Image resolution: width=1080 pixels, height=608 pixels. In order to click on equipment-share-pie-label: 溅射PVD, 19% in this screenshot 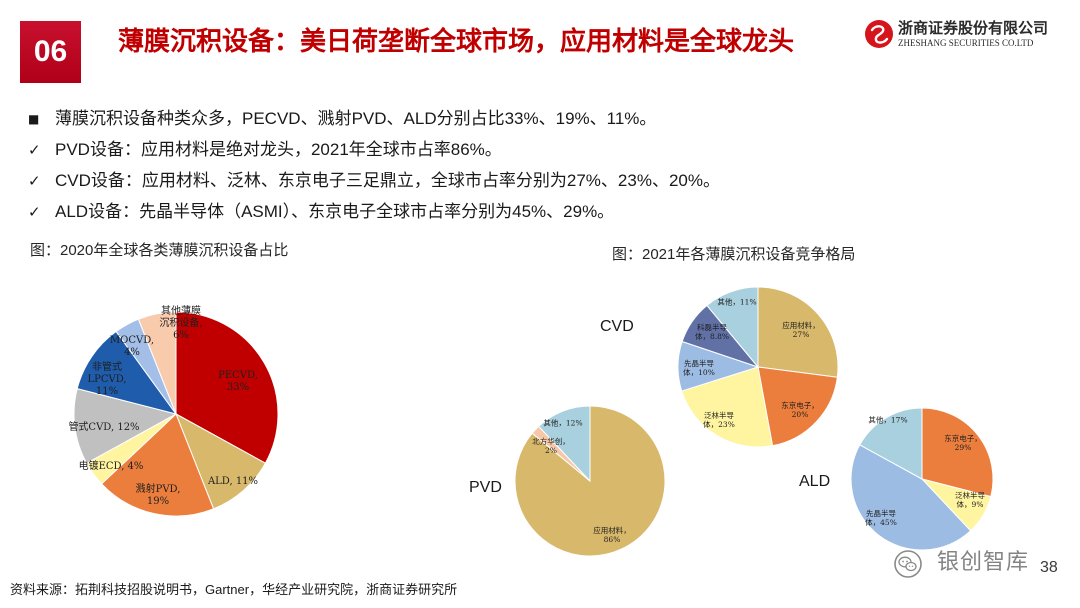, I will do `click(158, 495)`.